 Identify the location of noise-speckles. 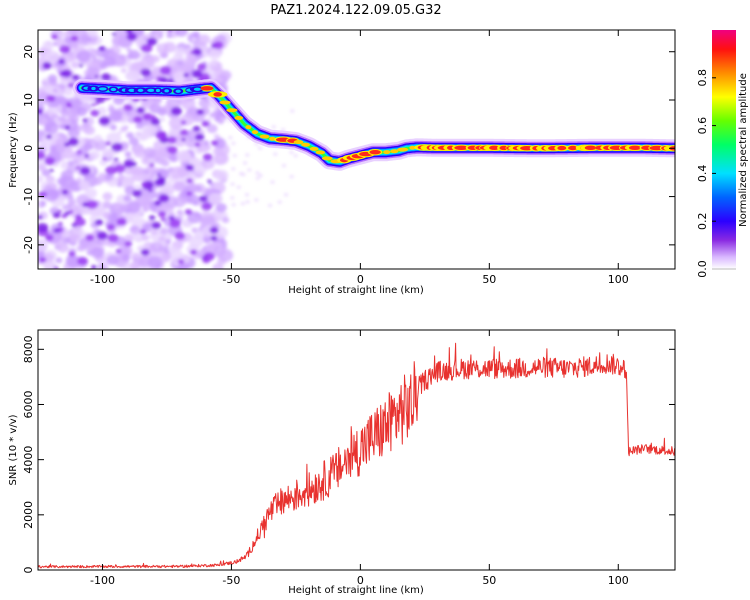
(168, 149).